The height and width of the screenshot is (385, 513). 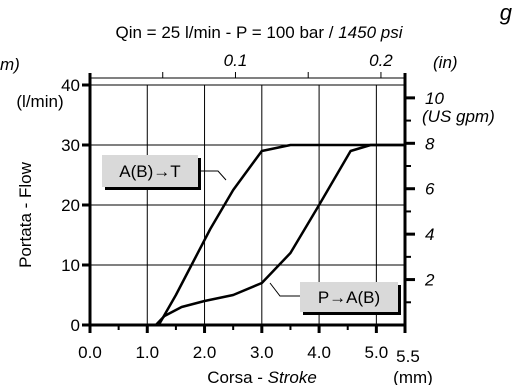 What do you see at coordinates (434, 98) in the screenshot?
I see `right-tick-label: 10` at bounding box center [434, 98].